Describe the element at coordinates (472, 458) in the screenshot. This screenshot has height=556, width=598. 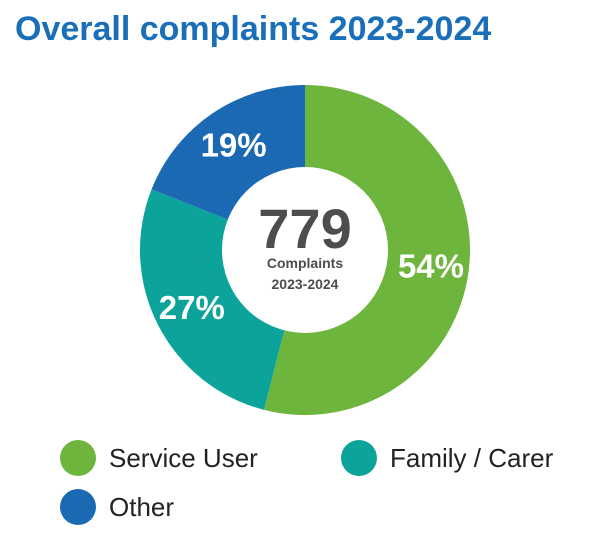
I see `legend-label-family-carer: Family / Carer` at that location.